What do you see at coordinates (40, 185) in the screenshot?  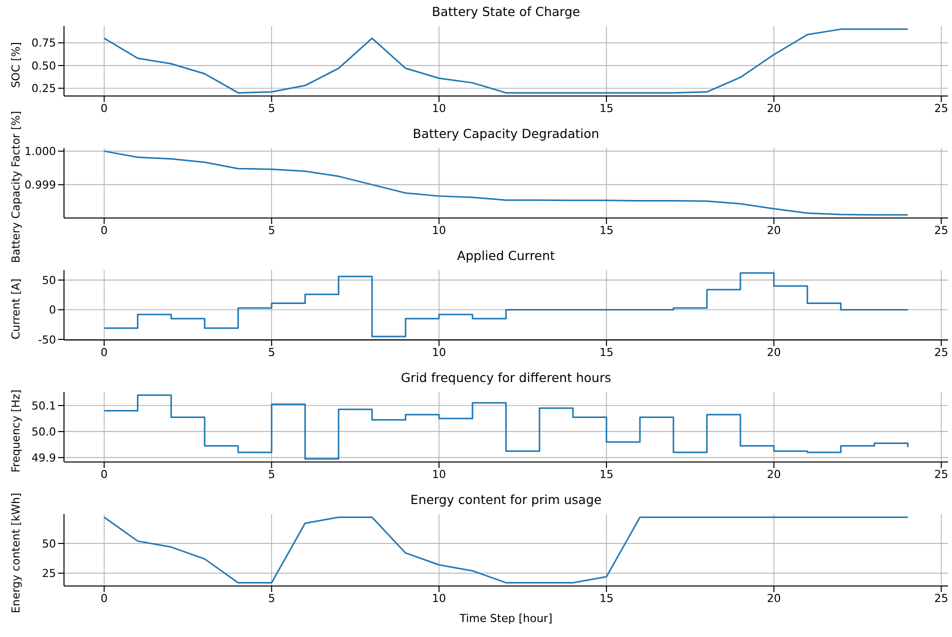 I see `y-tick-label: 0.999` at bounding box center [40, 185].